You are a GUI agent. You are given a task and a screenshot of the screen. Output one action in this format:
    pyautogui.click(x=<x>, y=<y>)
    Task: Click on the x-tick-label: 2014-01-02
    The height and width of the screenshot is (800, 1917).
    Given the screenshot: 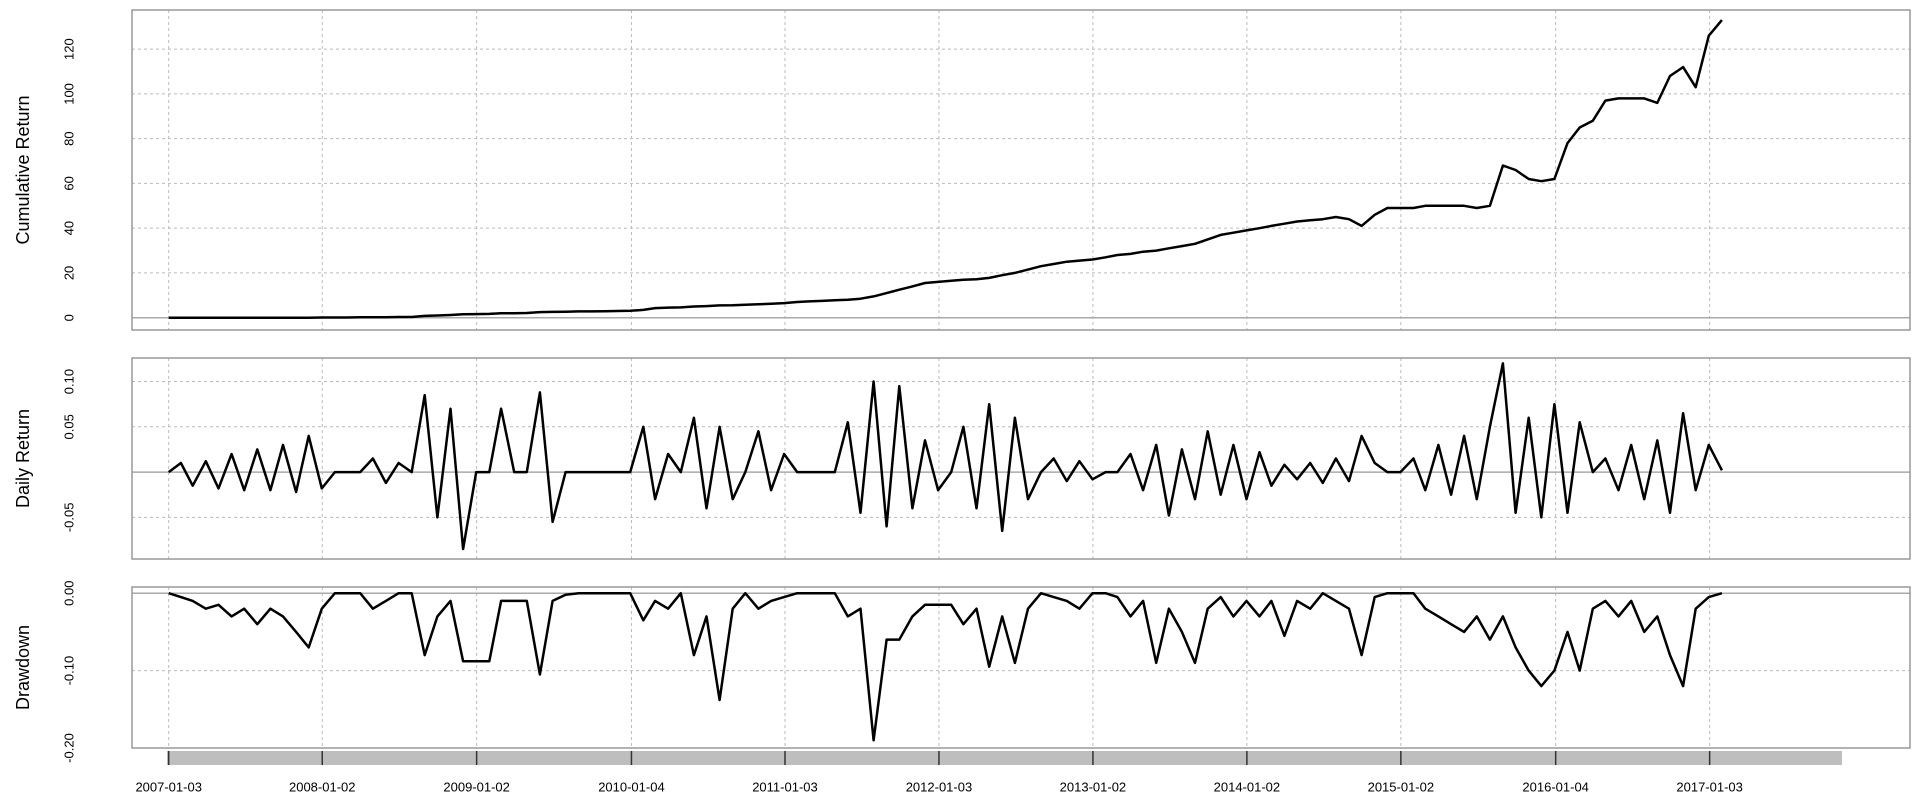 What is the action you would take?
    pyautogui.click(x=1247, y=786)
    